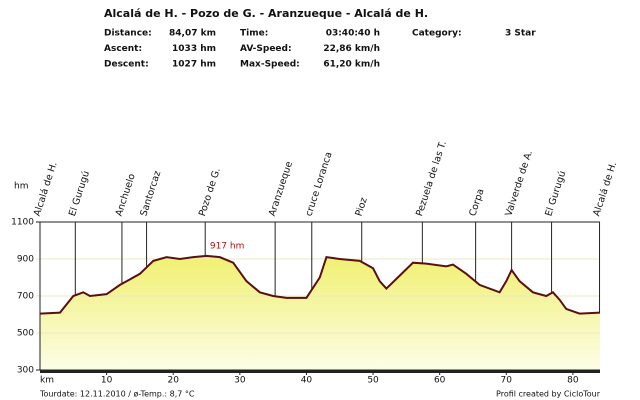  I want to click on stat: 22,86 km/h, so click(351, 49).